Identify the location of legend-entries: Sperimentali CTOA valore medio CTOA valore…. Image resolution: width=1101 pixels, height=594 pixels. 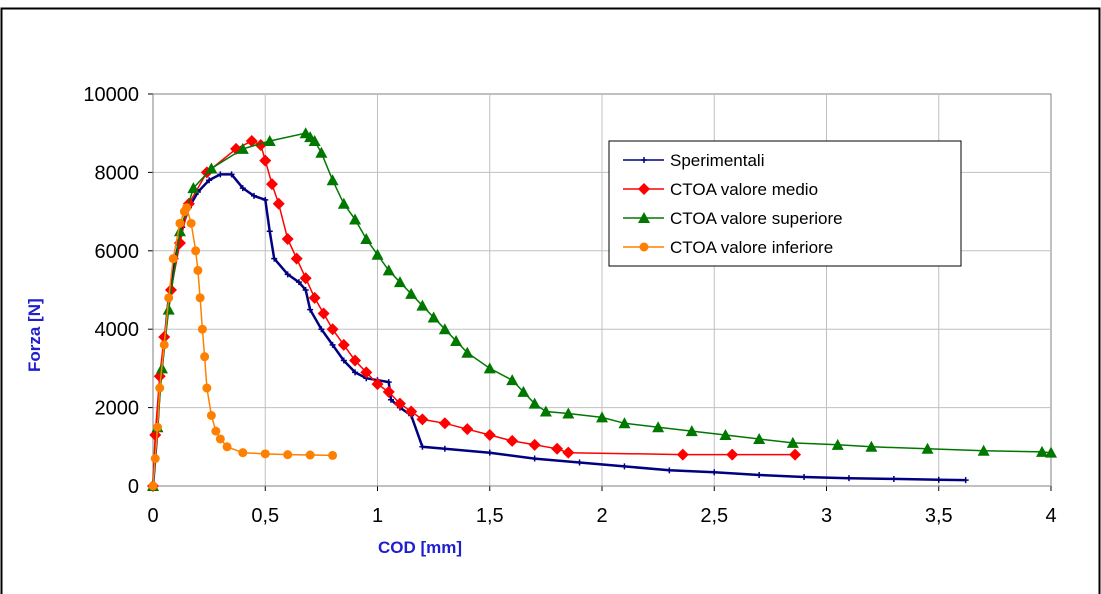
(733, 204).